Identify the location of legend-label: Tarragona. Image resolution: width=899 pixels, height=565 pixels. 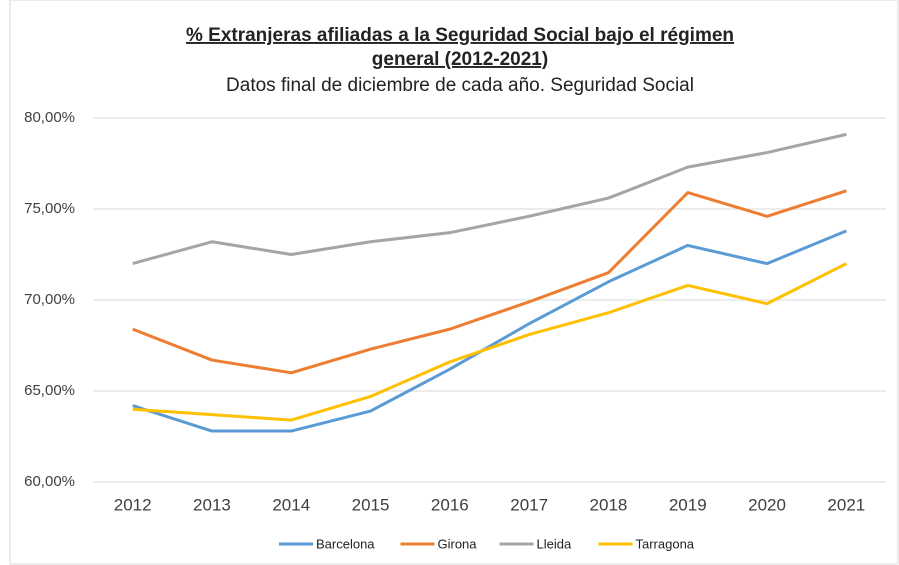
(665, 543).